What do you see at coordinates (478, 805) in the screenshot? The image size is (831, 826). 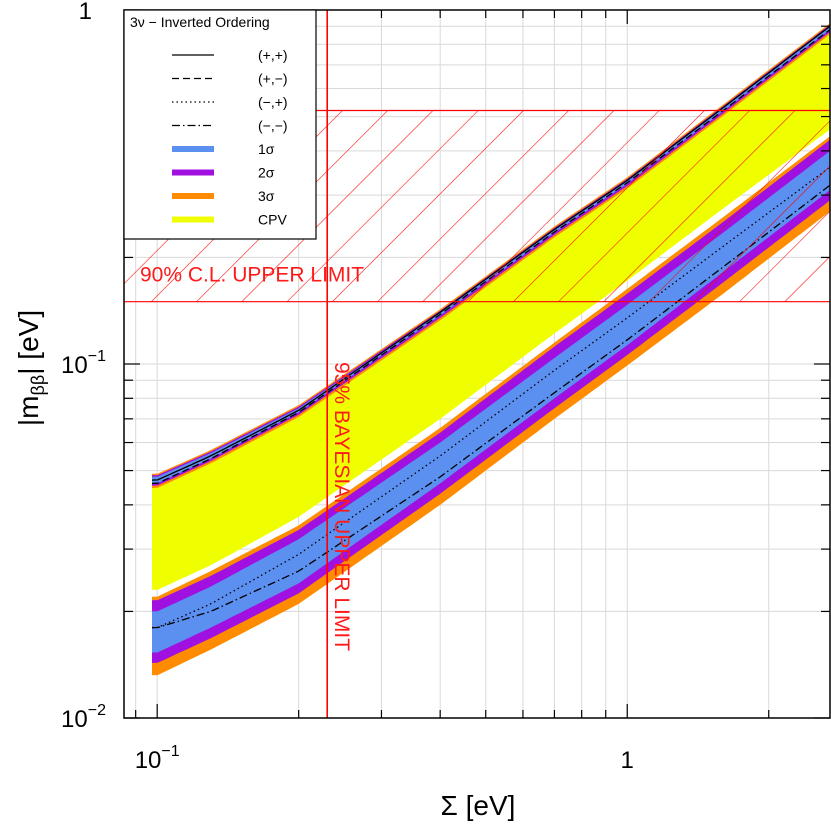 I see `x-axis-title: Σ [eV]` at bounding box center [478, 805].